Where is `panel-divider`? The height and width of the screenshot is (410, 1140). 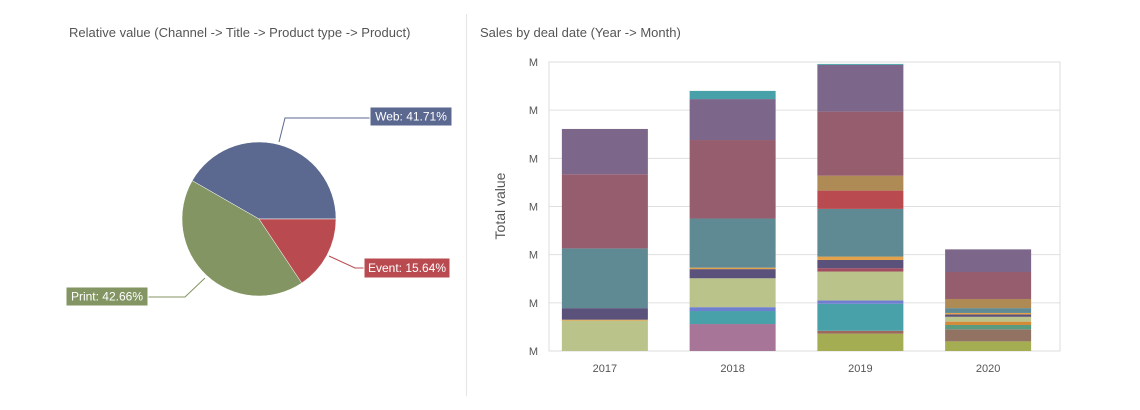 panel-divider is located at coordinates (466, 205).